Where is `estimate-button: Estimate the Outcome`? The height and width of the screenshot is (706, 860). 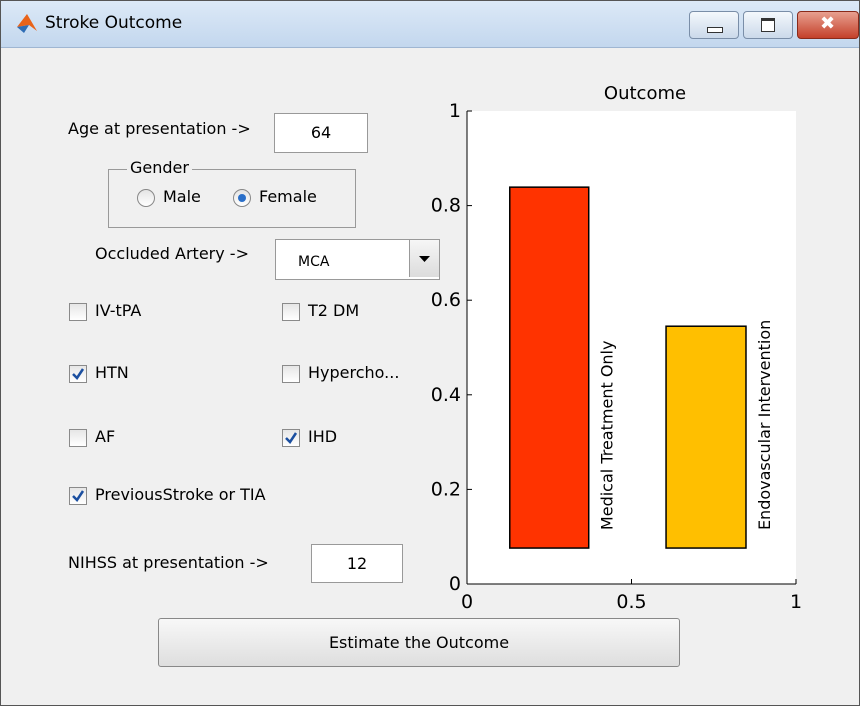
estimate-button: Estimate the Outcome is located at coordinates (419, 642).